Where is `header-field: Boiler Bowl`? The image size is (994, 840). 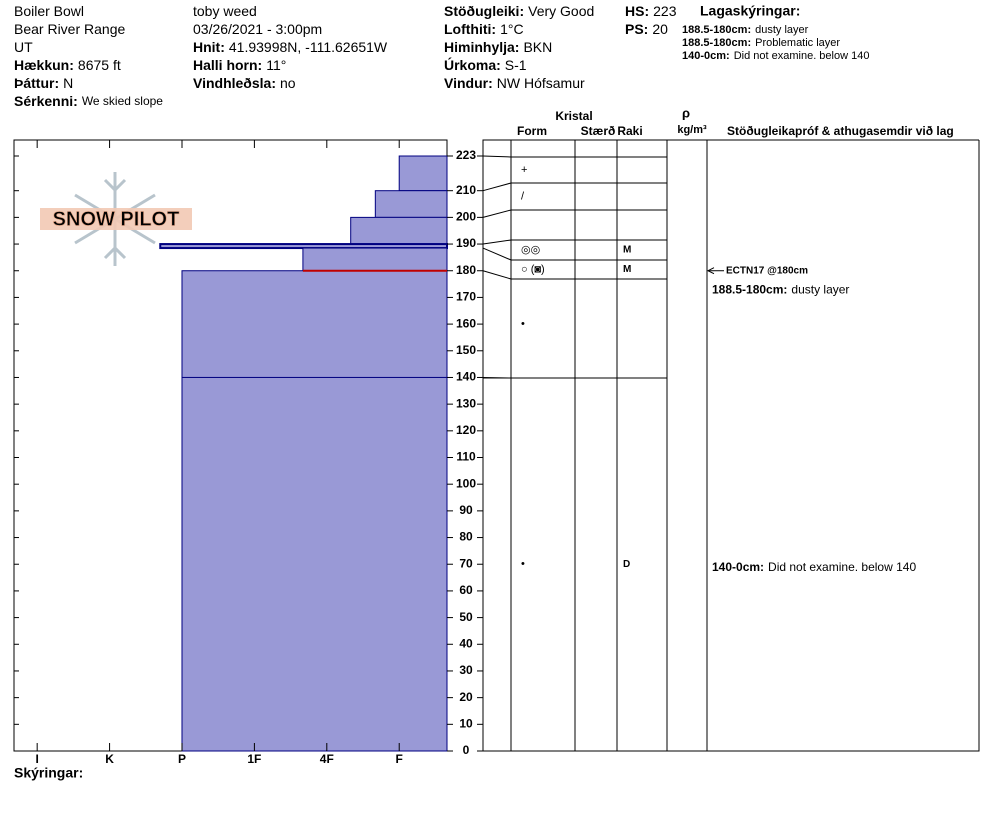 header-field: Boiler Bowl is located at coordinates (49, 11).